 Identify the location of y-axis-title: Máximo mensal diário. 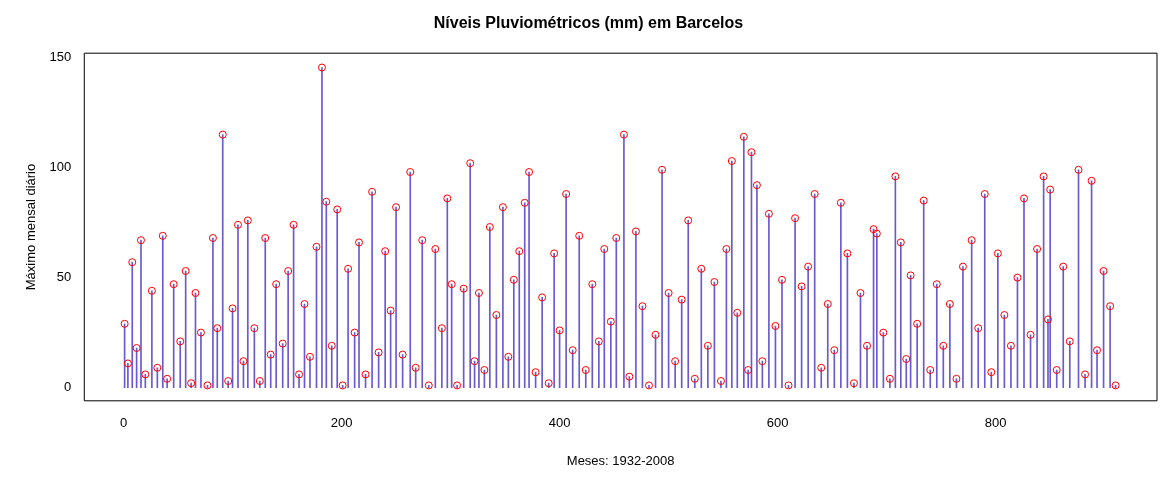
(31, 227).